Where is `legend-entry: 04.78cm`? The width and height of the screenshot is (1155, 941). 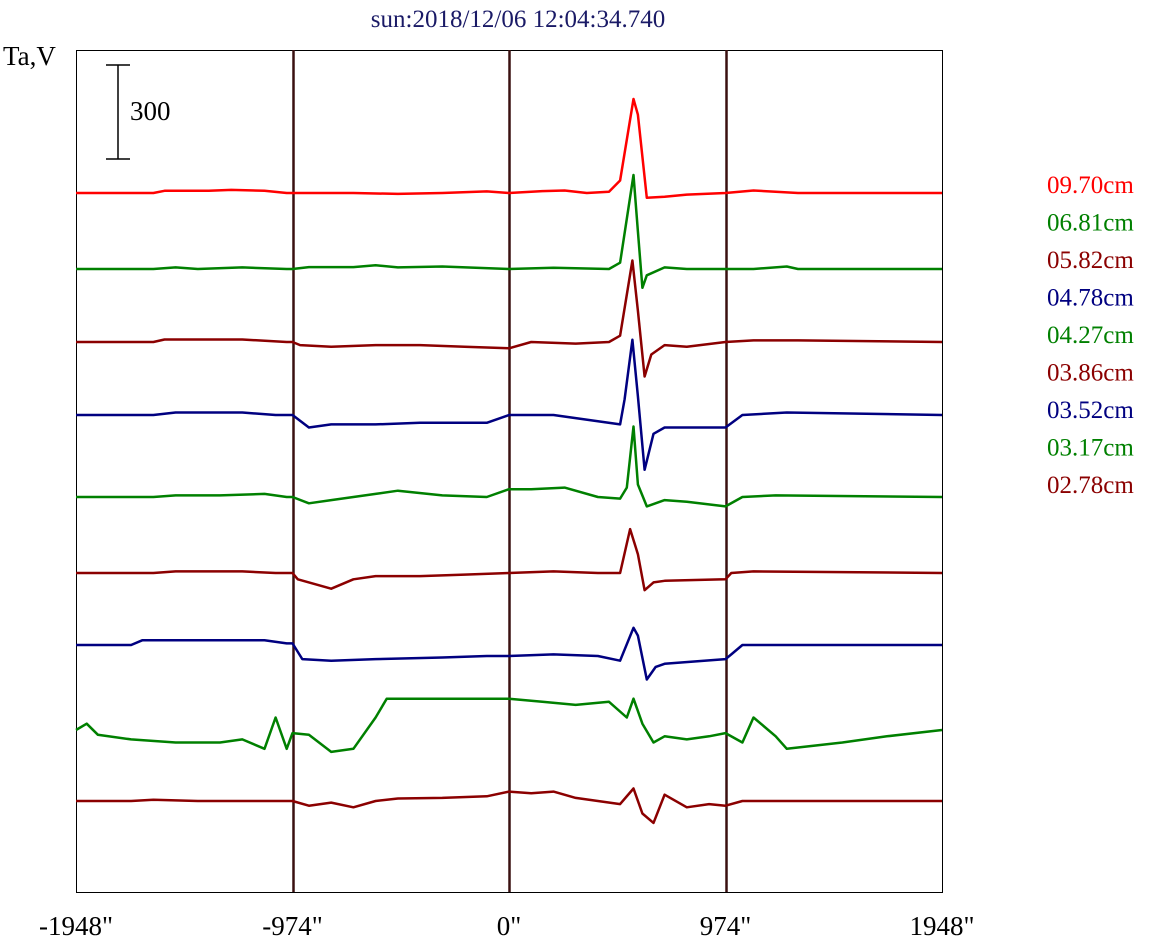
legend-entry: 04.78cm is located at coordinates (1090, 298).